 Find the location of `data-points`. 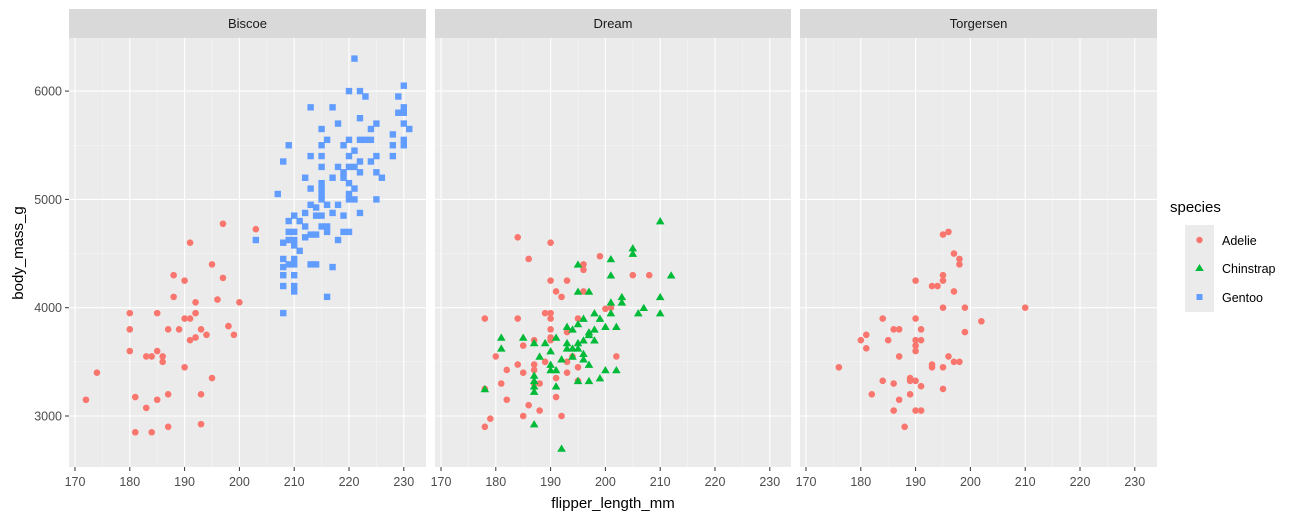

data-points is located at coordinates (578, 334).